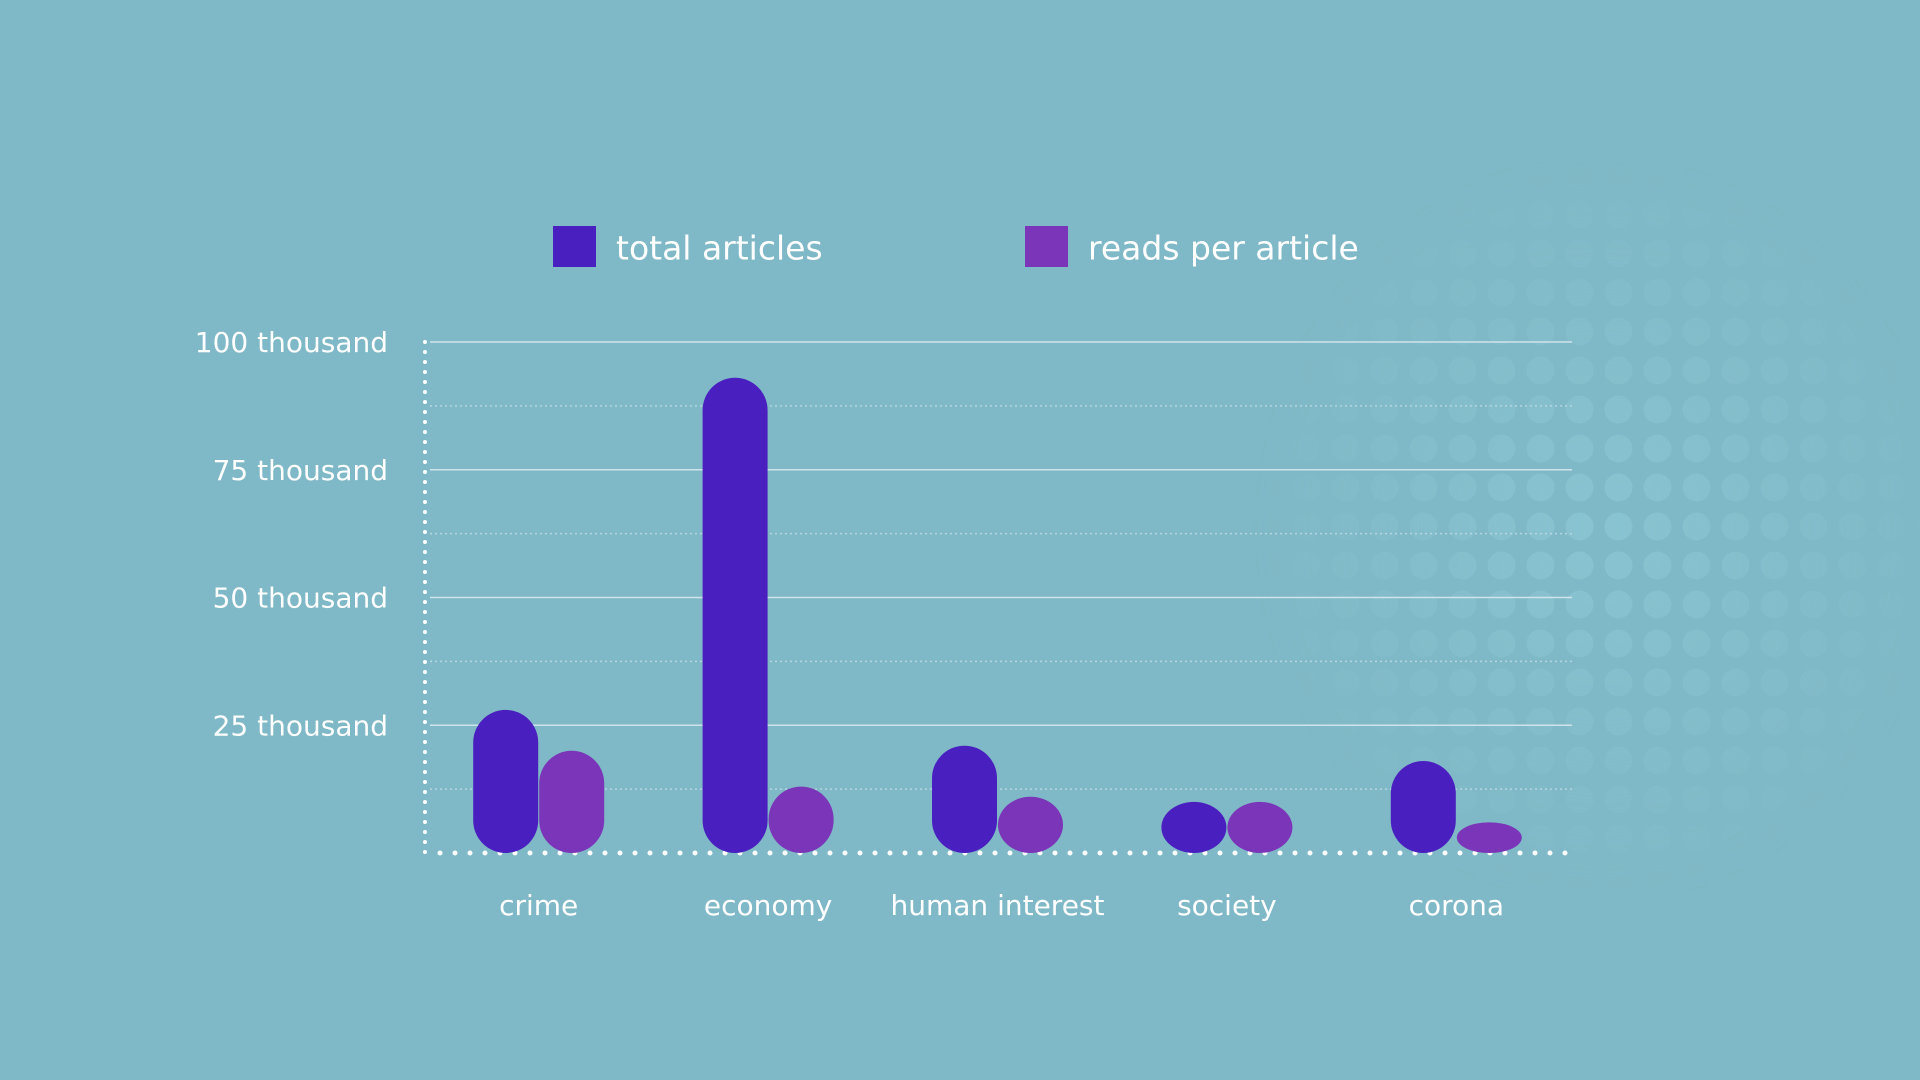 This screenshot has height=1080, width=1920. What do you see at coordinates (538, 905) in the screenshot?
I see `x-tick-label: crime` at bounding box center [538, 905].